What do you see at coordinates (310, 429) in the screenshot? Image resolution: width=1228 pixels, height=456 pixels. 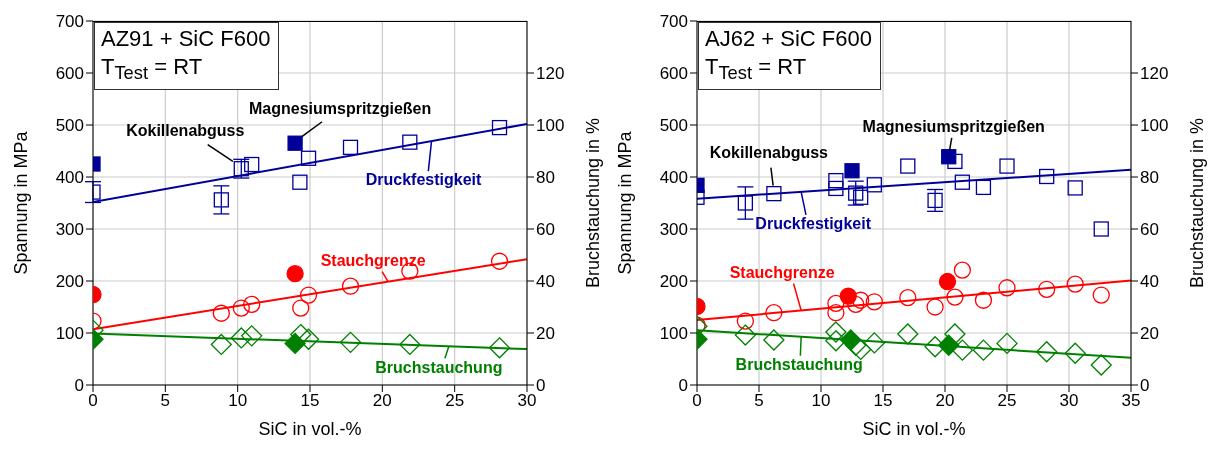 I see `x-axis-title: SiC in vol.-%` at bounding box center [310, 429].